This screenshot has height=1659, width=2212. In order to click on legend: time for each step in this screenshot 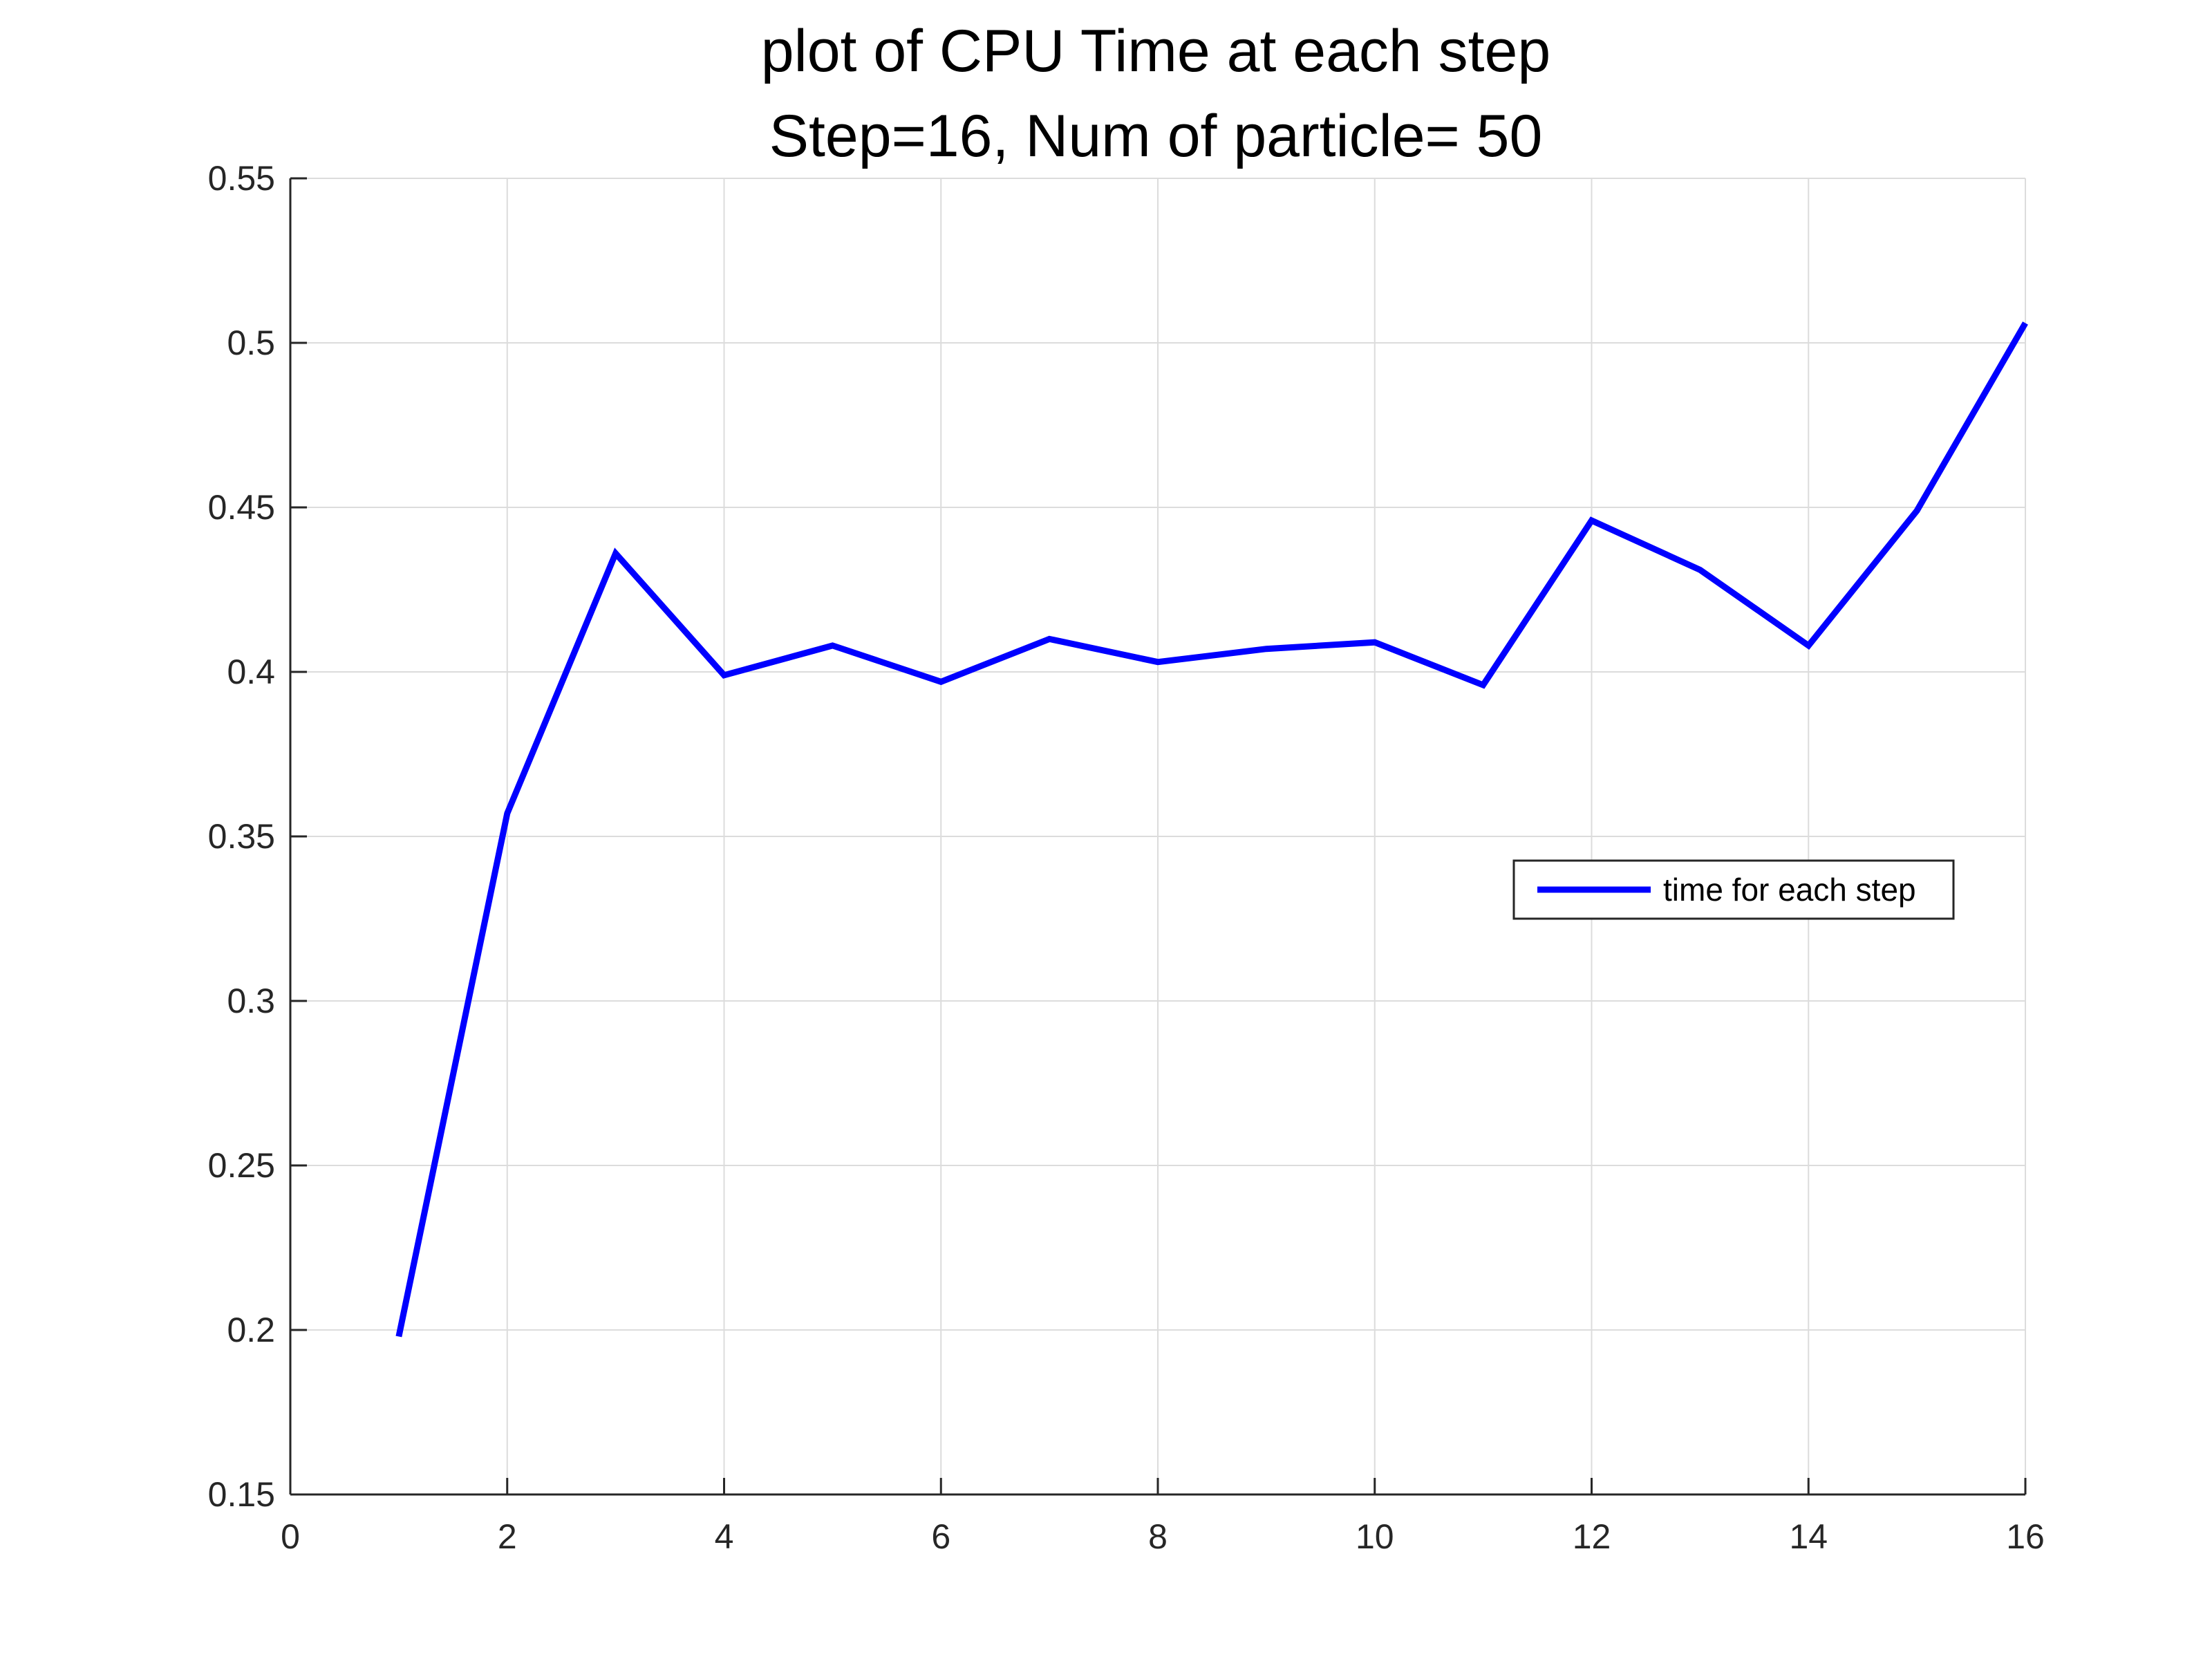, I will do `click(1733, 889)`.